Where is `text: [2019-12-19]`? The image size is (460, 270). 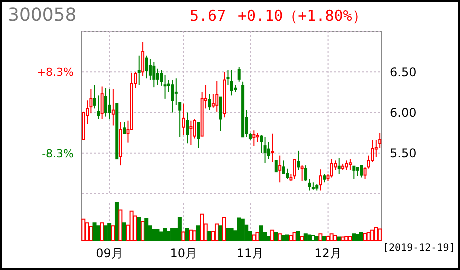 text: [2019-12-19] is located at coordinates (419, 248).